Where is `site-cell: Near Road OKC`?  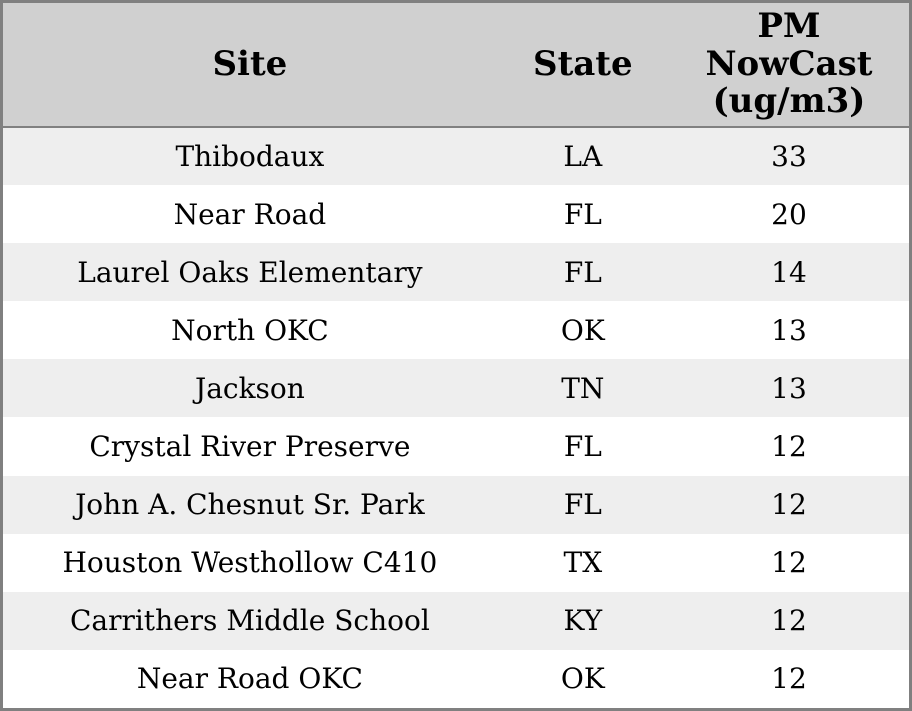
site-cell: Near Road OKC is located at coordinates (249, 679).